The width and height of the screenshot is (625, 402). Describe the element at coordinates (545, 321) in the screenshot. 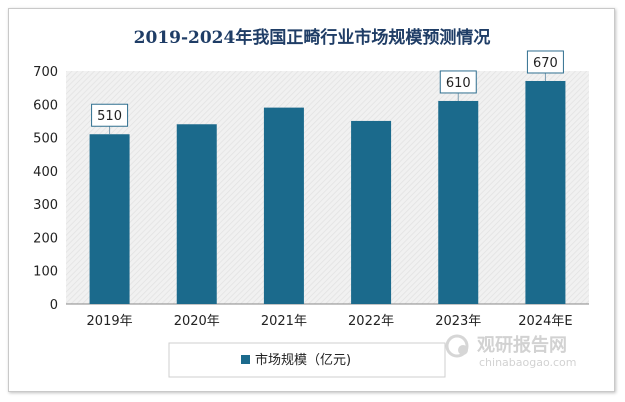

I see `x-tick-label: 2024年E` at that location.